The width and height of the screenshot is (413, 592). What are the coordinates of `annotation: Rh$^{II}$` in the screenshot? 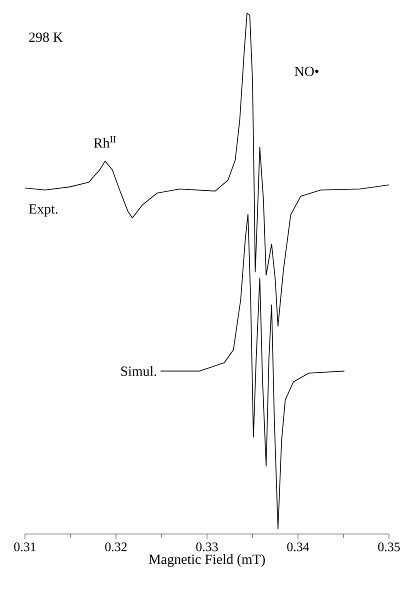 It's located at (105, 142).